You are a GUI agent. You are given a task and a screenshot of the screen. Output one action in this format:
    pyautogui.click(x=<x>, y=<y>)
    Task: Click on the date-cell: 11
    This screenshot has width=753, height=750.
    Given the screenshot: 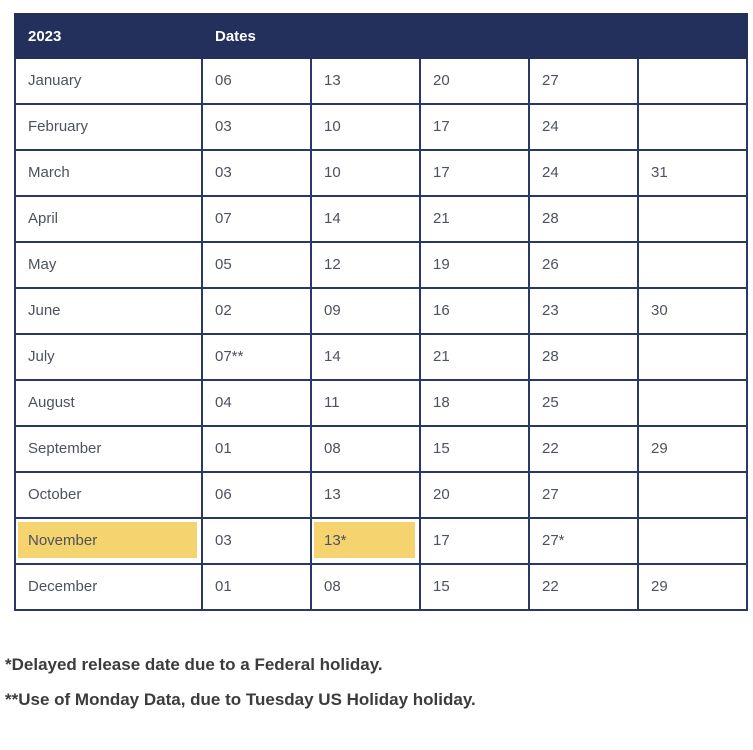 What is the action you would take?
    pyautogui.click(x=365, y=403)
    